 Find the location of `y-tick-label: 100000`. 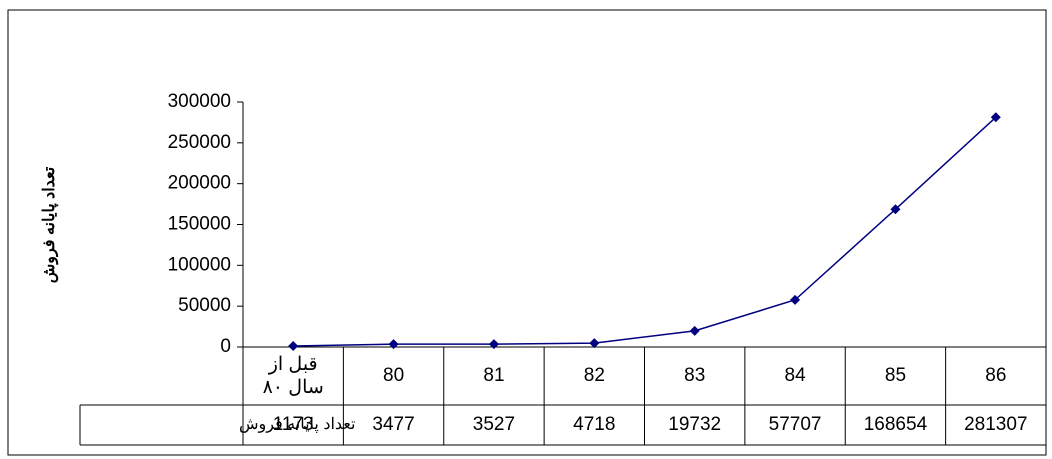

y-tick-label: 100000 is located at coordinates (199, 264).